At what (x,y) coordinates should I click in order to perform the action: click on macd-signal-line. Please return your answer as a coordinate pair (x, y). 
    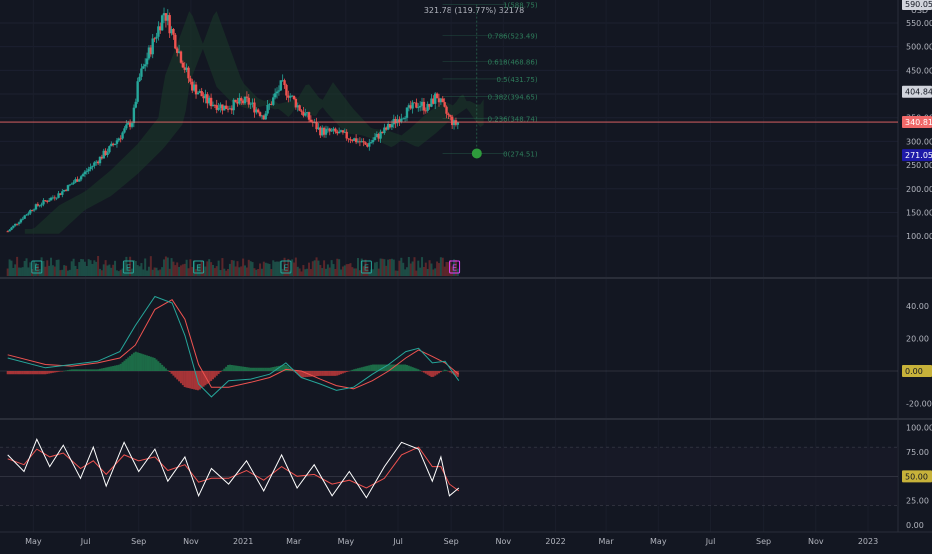
    Looking at the image, I should click on (233, 344).